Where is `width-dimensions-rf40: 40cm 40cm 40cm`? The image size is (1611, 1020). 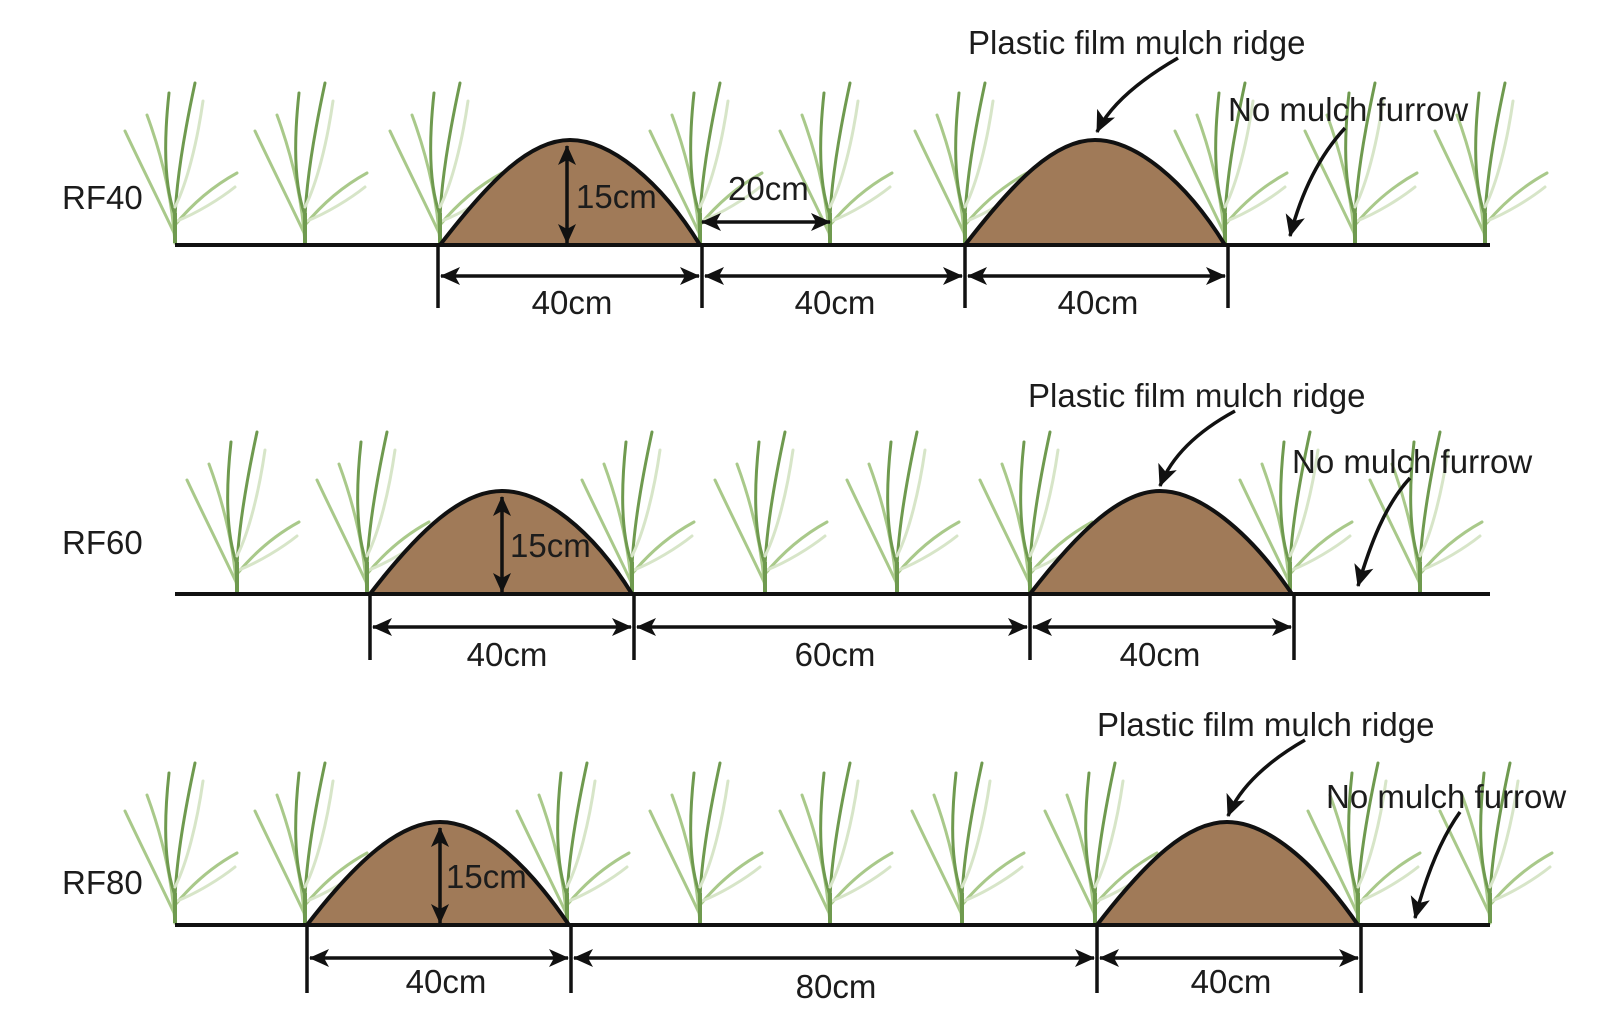 width-dimensions-rf40: 40cm 40cm 40cm is located at coordinates (833, 283).